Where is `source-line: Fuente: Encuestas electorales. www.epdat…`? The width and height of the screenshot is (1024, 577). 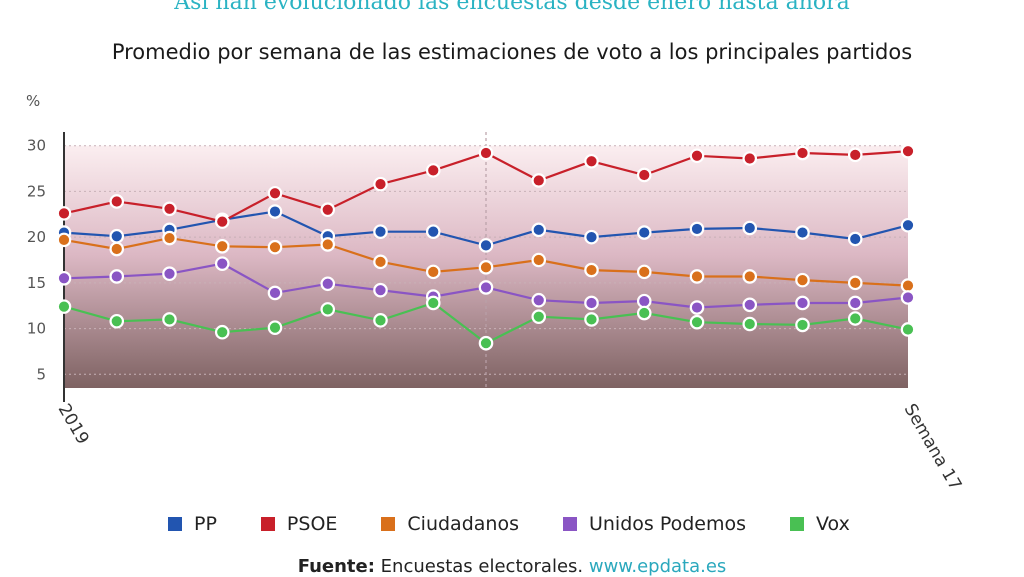 source-line: Fuente: Encuestas electorales. www.epdat… is located at coordinates (512, 566).